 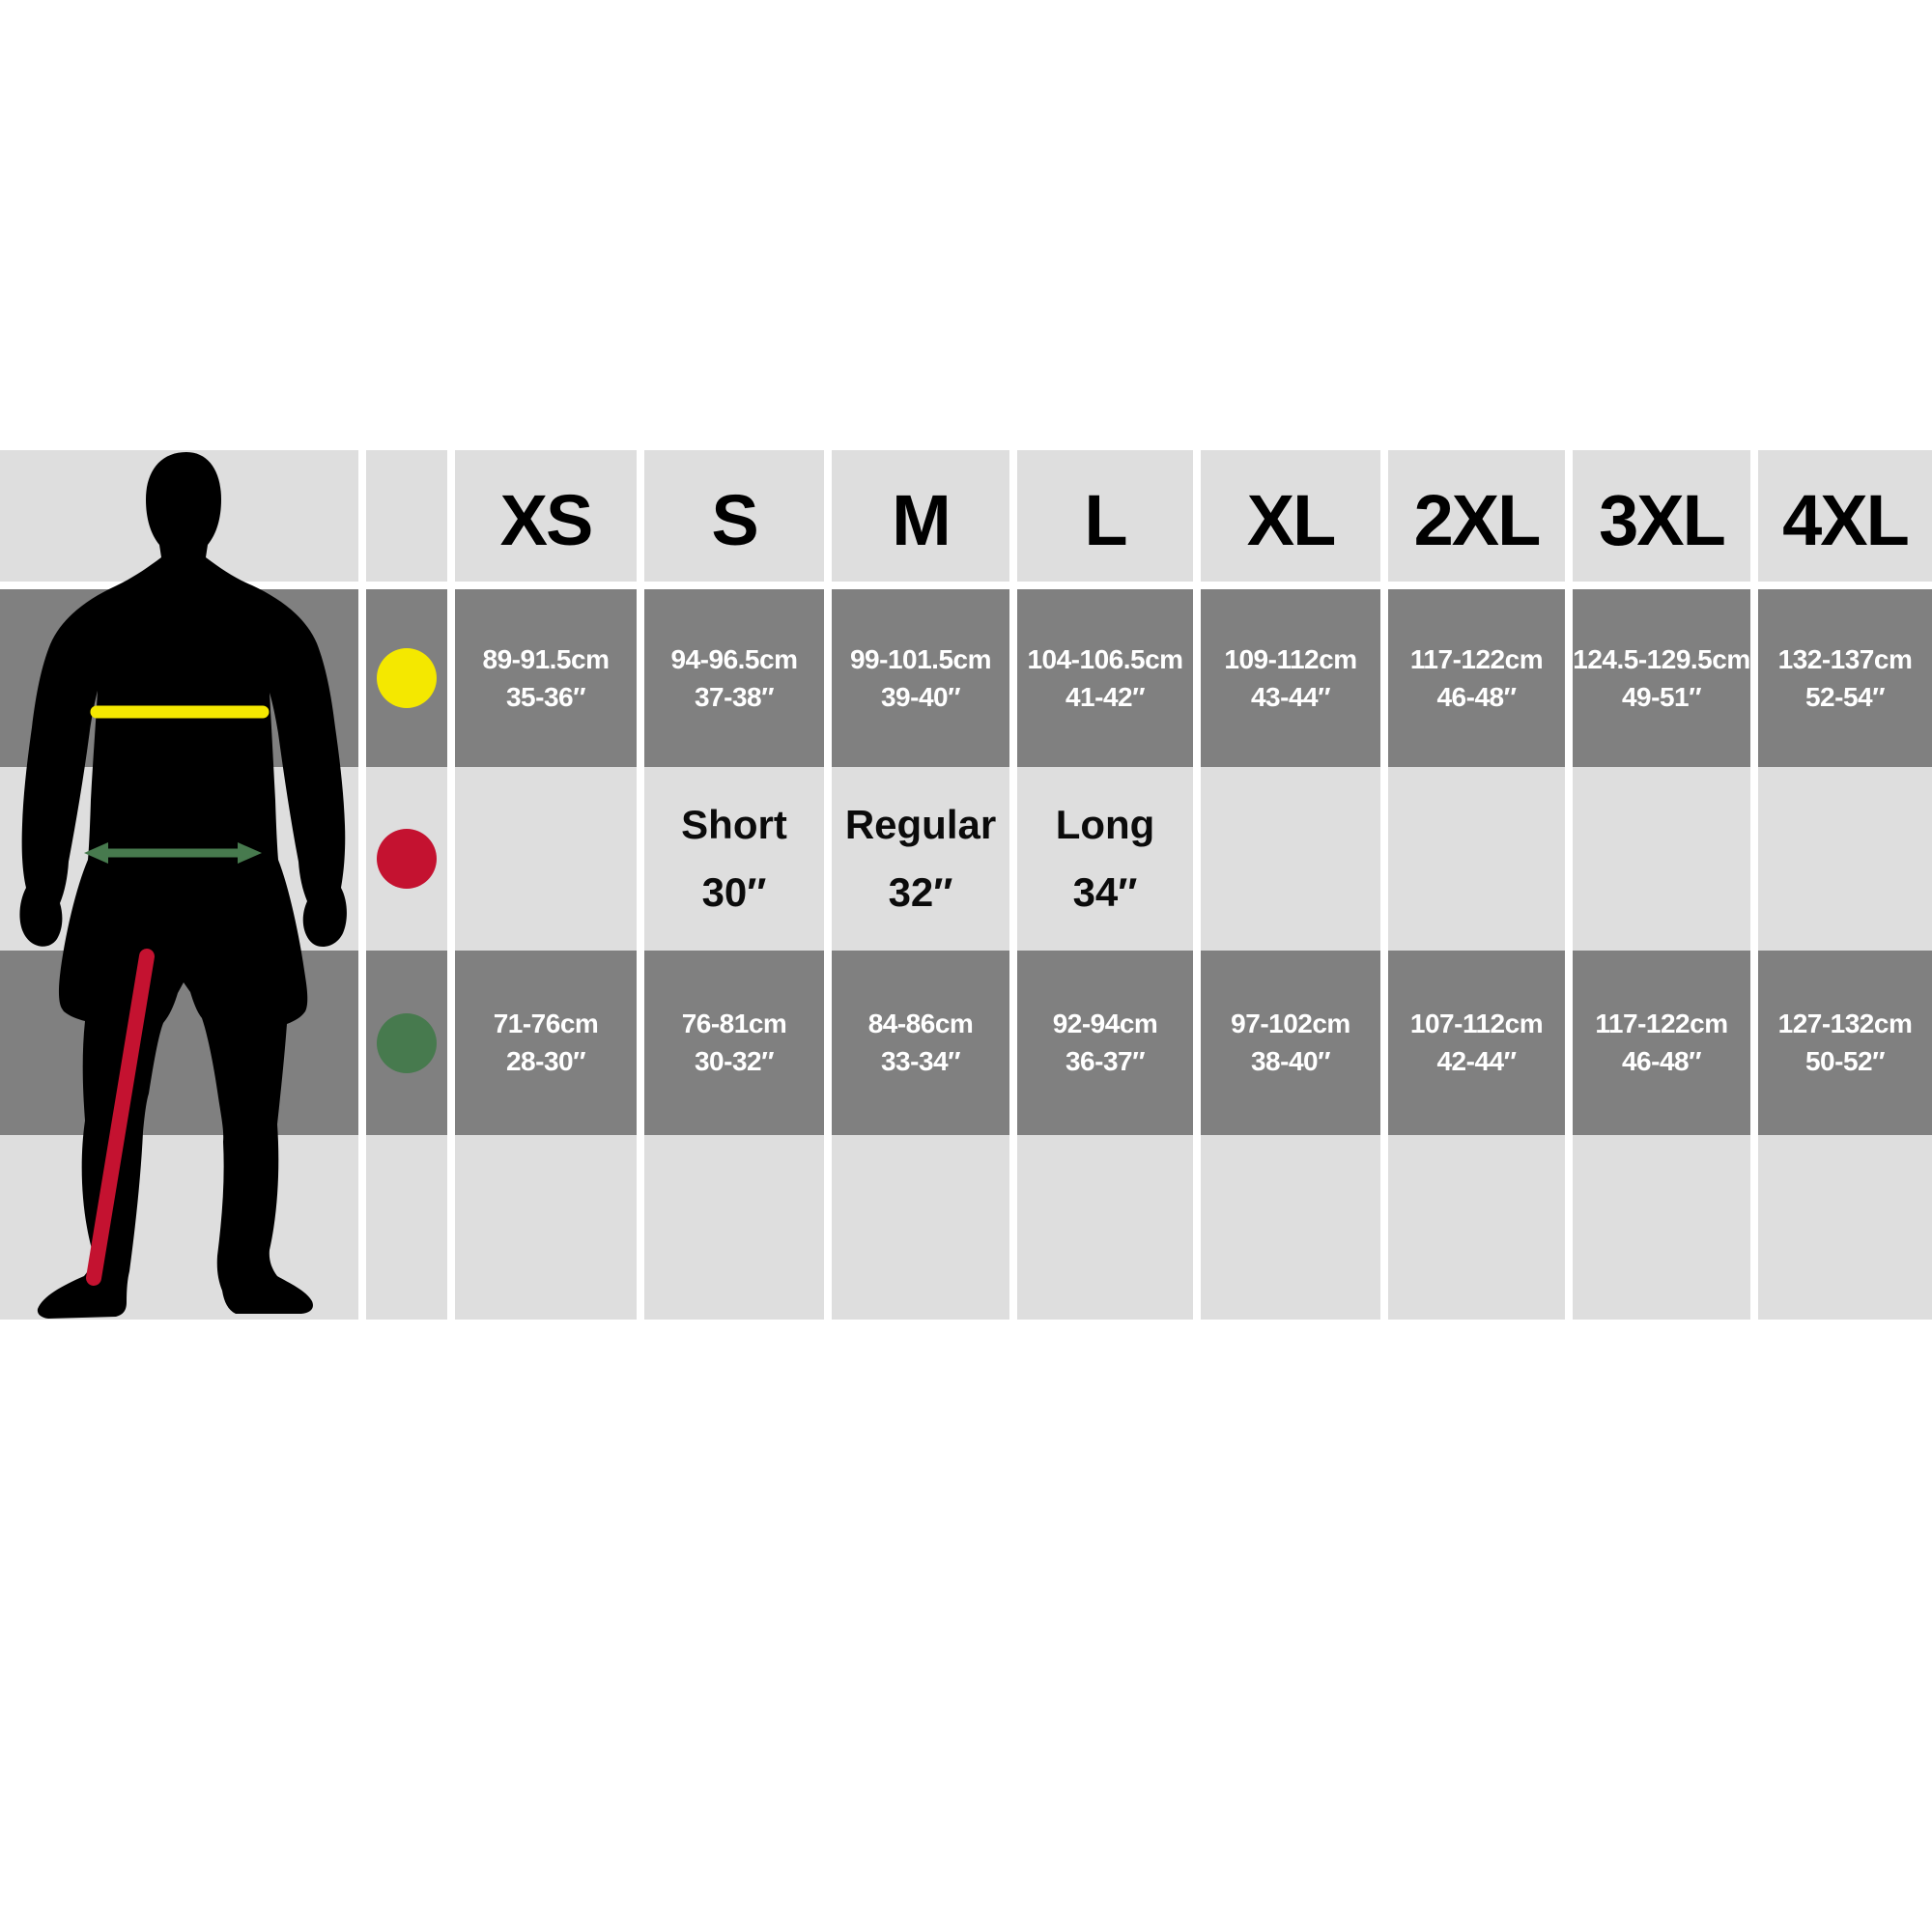 What do you see at coordinates (920, 859) in the screenshot?
I see `leg-cell-m: Regular 32″` at bounding box center [920, 859].